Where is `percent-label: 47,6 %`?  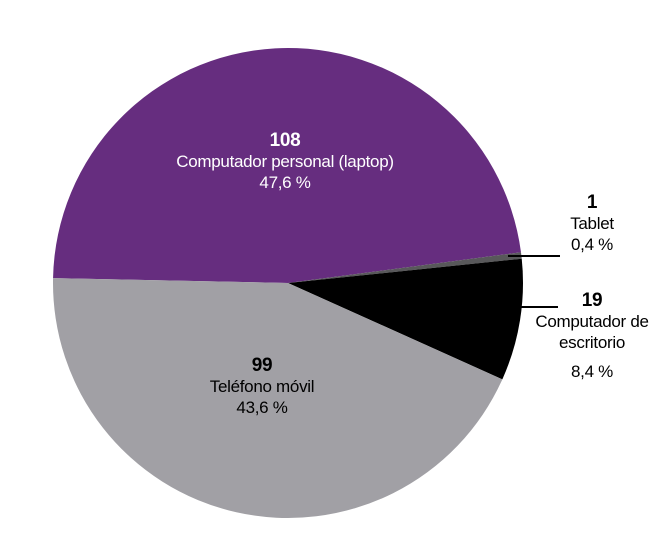
percent-label: 47,6 % is located at coordinates (285, 182).